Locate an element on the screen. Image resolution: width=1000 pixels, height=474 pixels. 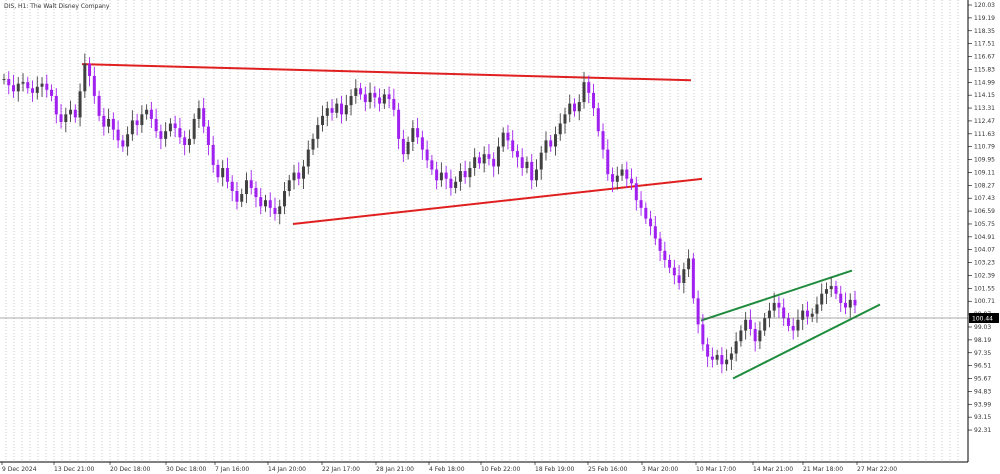
trendline-channel-lower is located at coordinates (806, 341).